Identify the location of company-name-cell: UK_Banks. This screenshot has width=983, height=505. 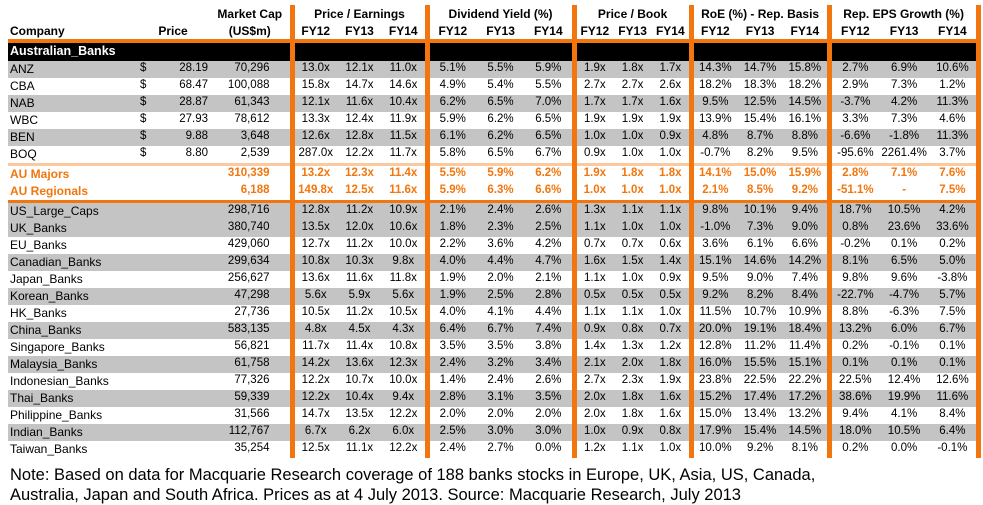
(72, 228).